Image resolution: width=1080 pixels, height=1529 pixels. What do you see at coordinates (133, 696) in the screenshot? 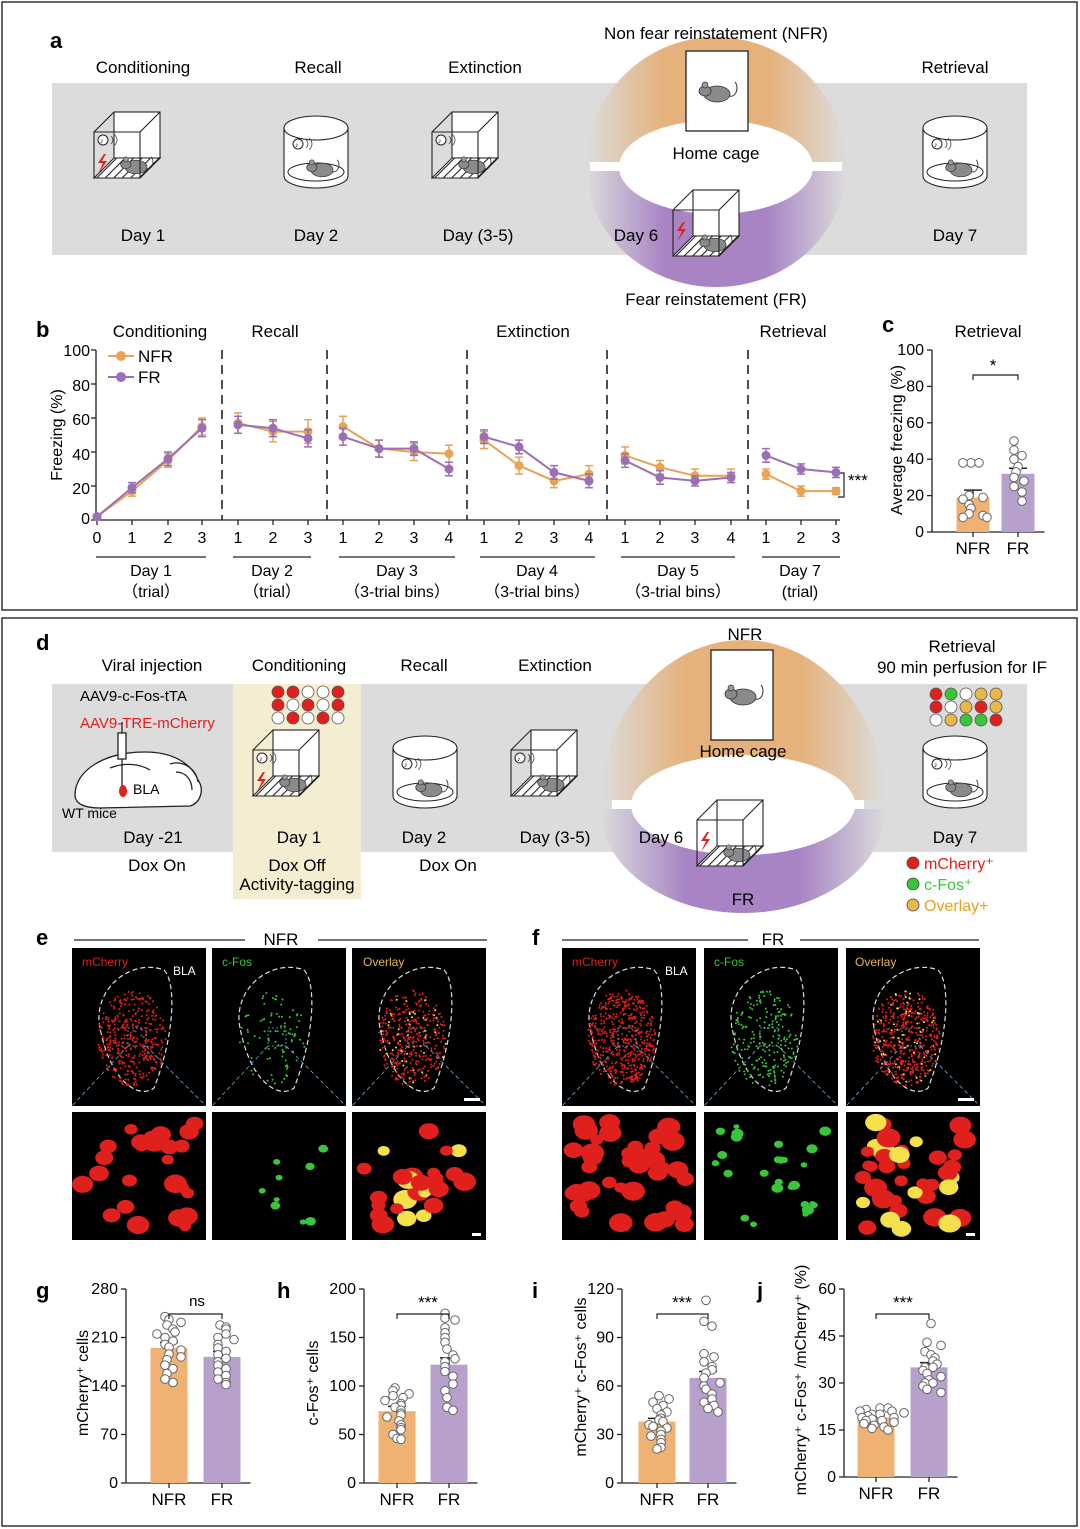
I see `virus-tta: AAV9-c-Fos-tTA` at bounding box center [133, 696].